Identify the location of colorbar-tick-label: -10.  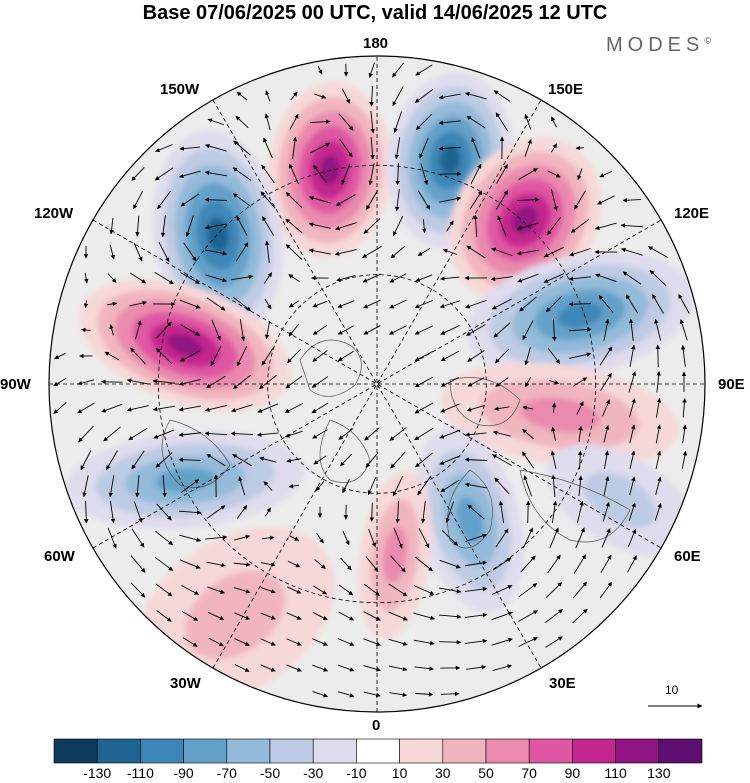
(356, 773).